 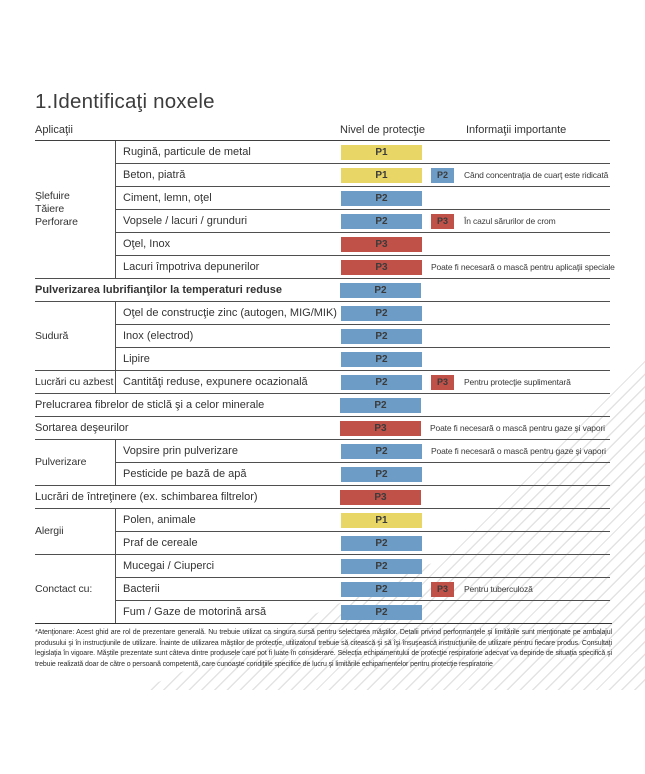 I want to click on application-label: Lipire, so click(x=136, y=359).